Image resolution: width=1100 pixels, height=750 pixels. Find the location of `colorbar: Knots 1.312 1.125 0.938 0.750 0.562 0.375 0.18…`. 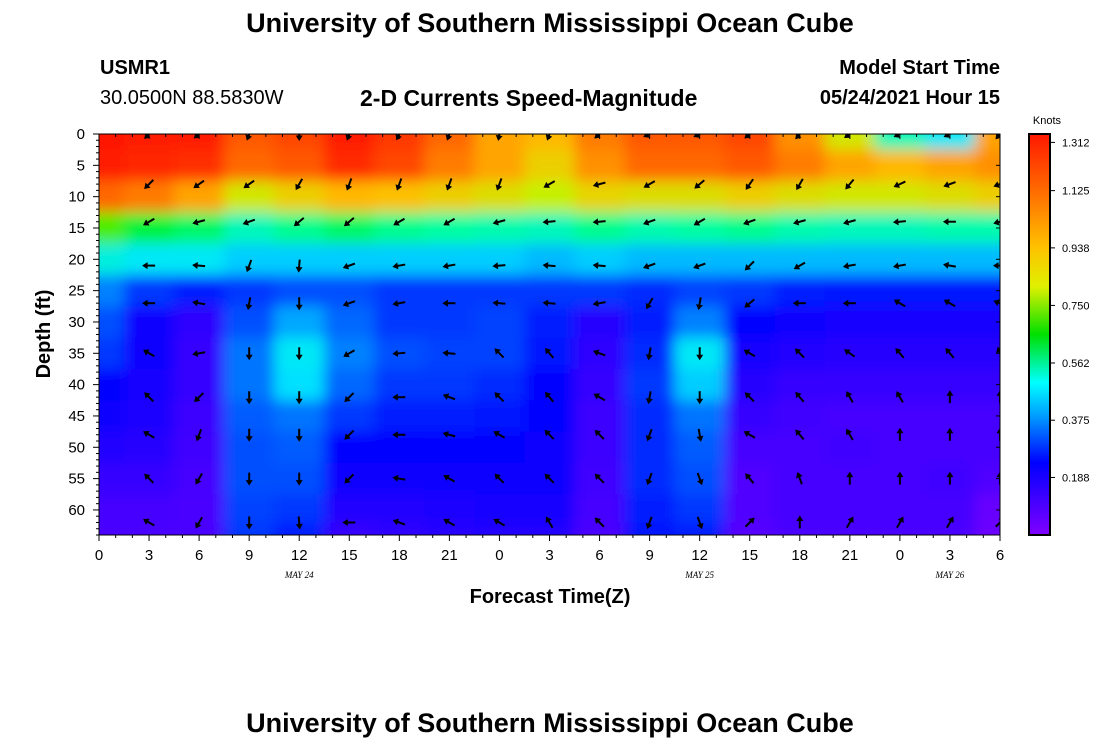

colorbar: Knots 1.312 1.125 0.938 0.750 0.562 0.375 0.18… is located at coordinates (1059, 325).